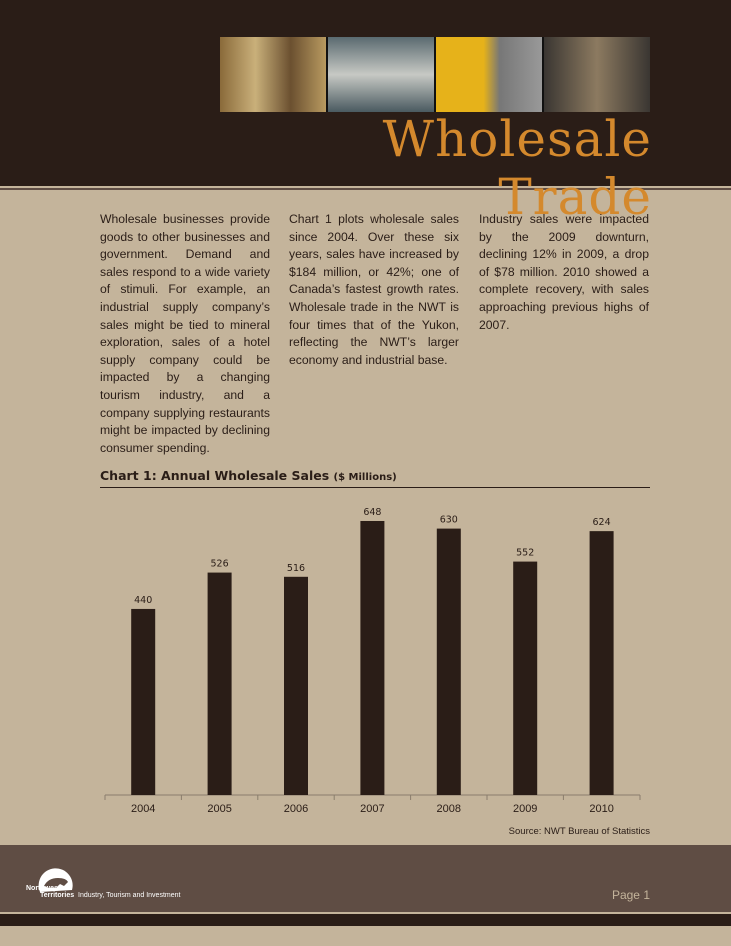  Describe the element at coordinates (365, 878) in the screenshot. I see `footer-band` at that location.